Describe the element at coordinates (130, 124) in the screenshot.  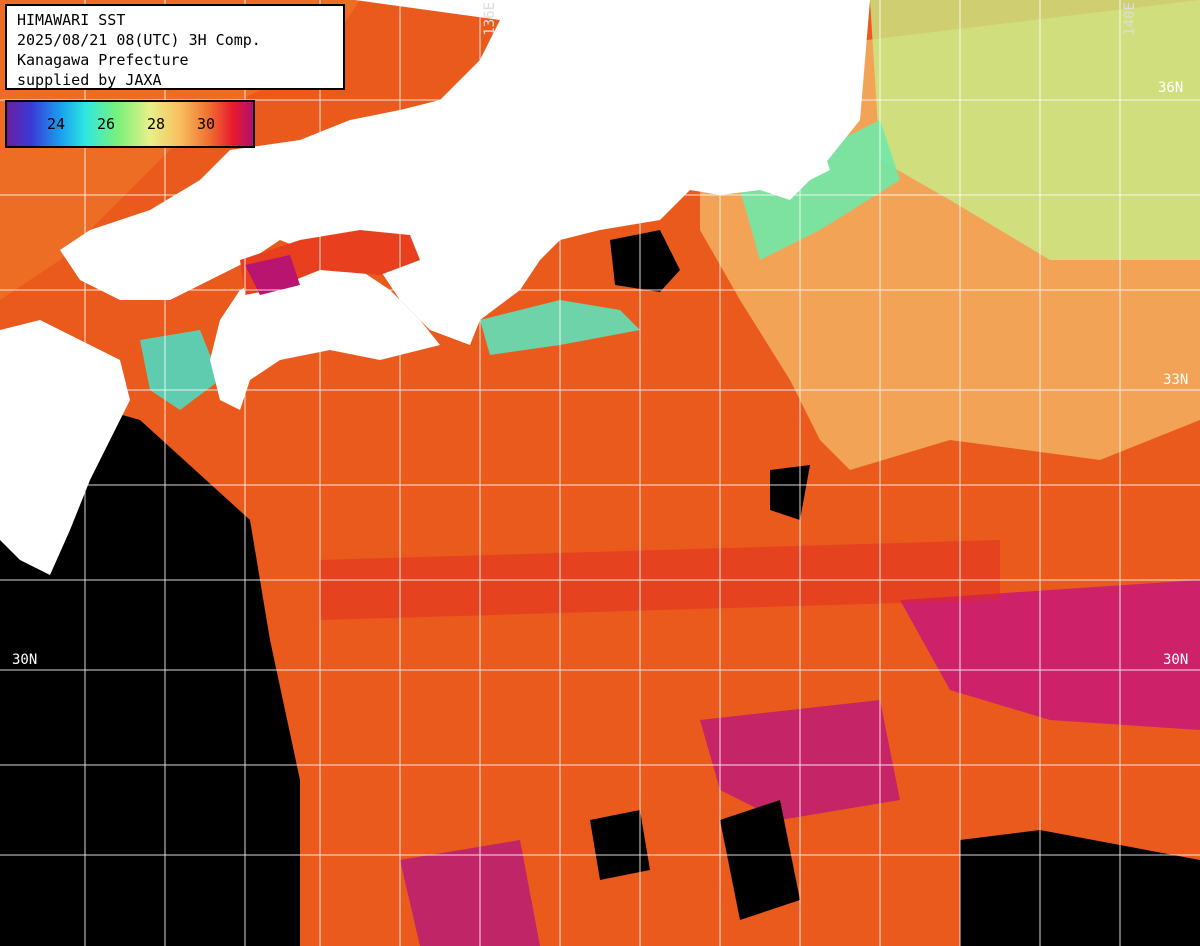
I see `color-legend: 24 26 28 30` at that location.